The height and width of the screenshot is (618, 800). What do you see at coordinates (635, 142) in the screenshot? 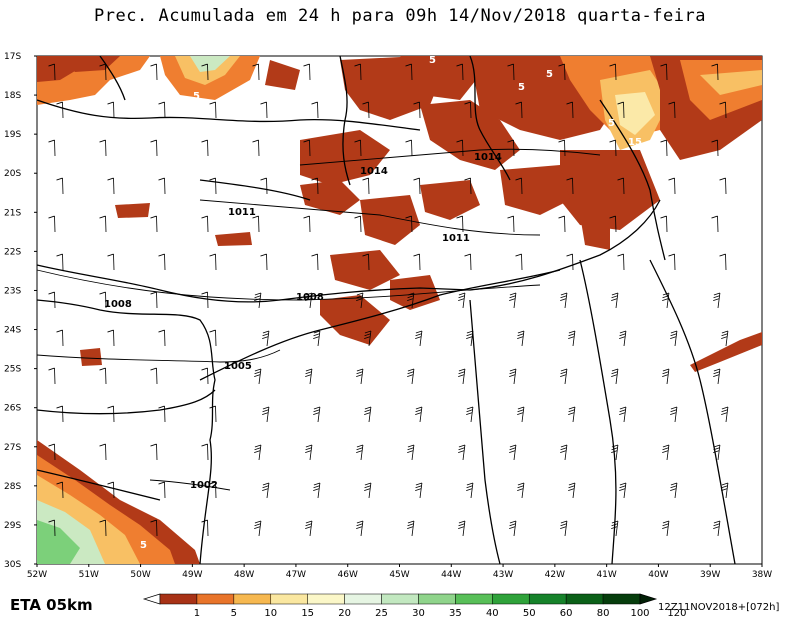
I see `precip-label: 15` at bounding box center [635, 142].